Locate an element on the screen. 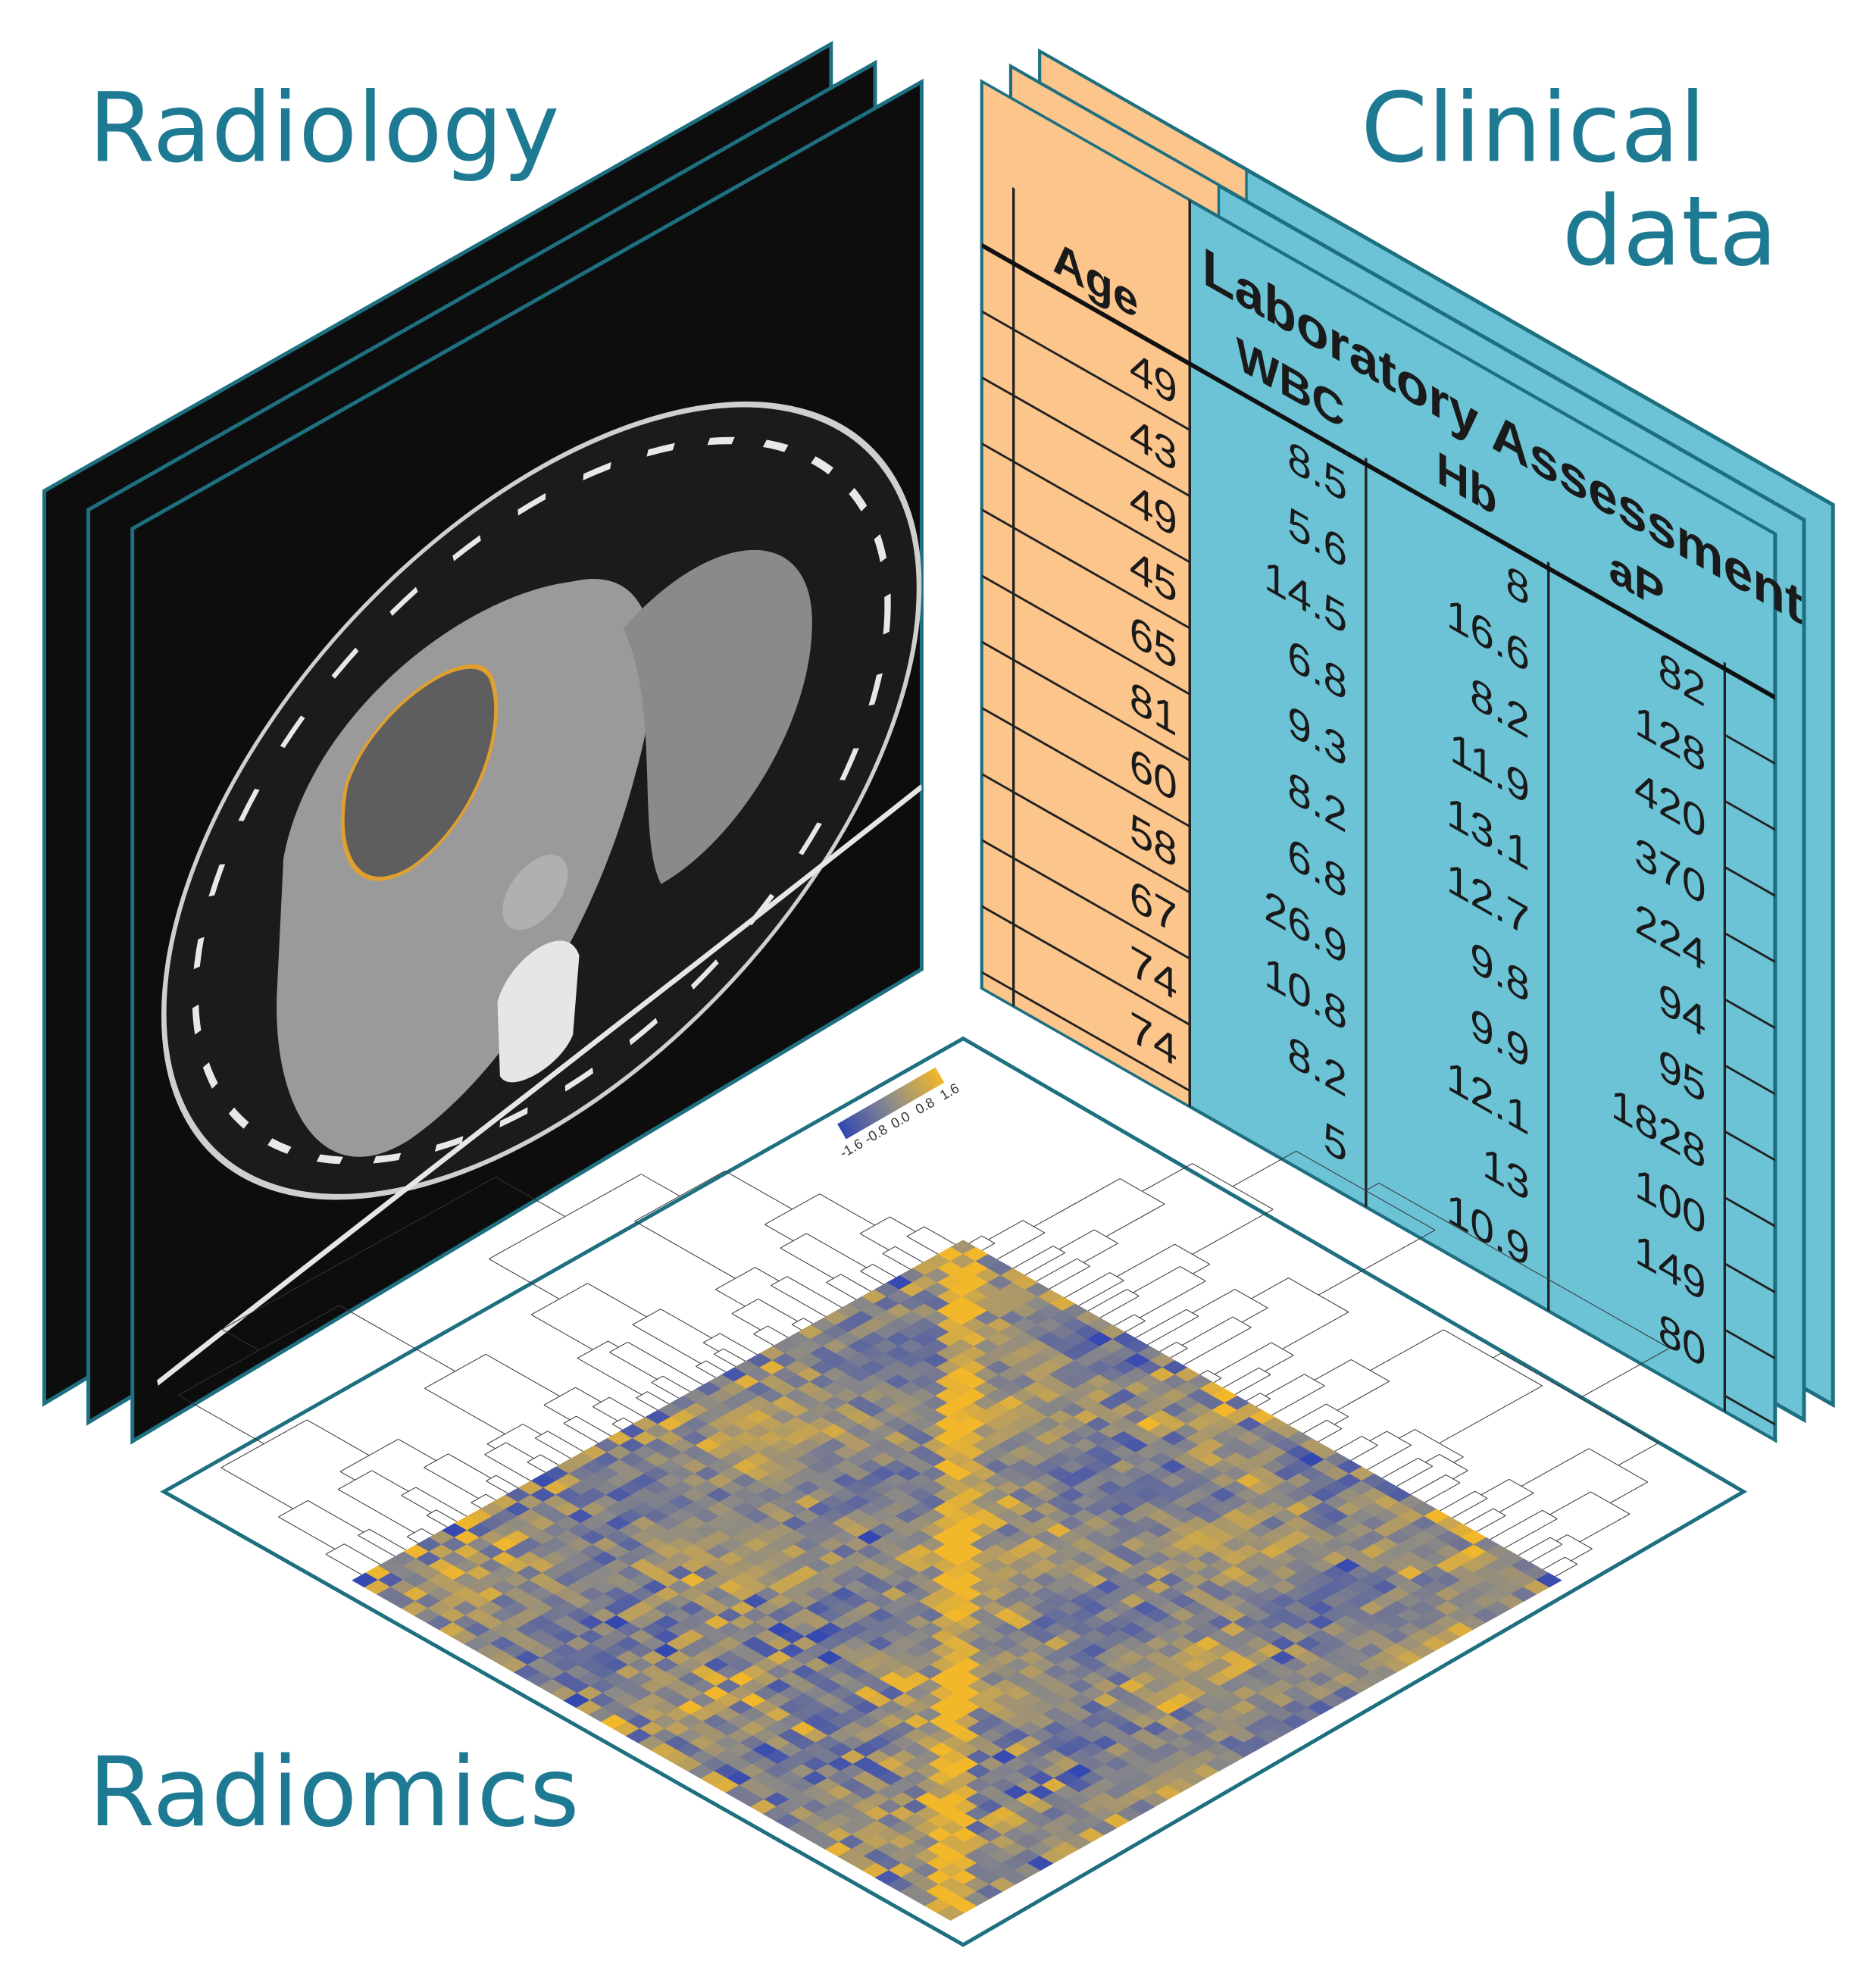  tumor-outline is located at coordinates (419, 772).